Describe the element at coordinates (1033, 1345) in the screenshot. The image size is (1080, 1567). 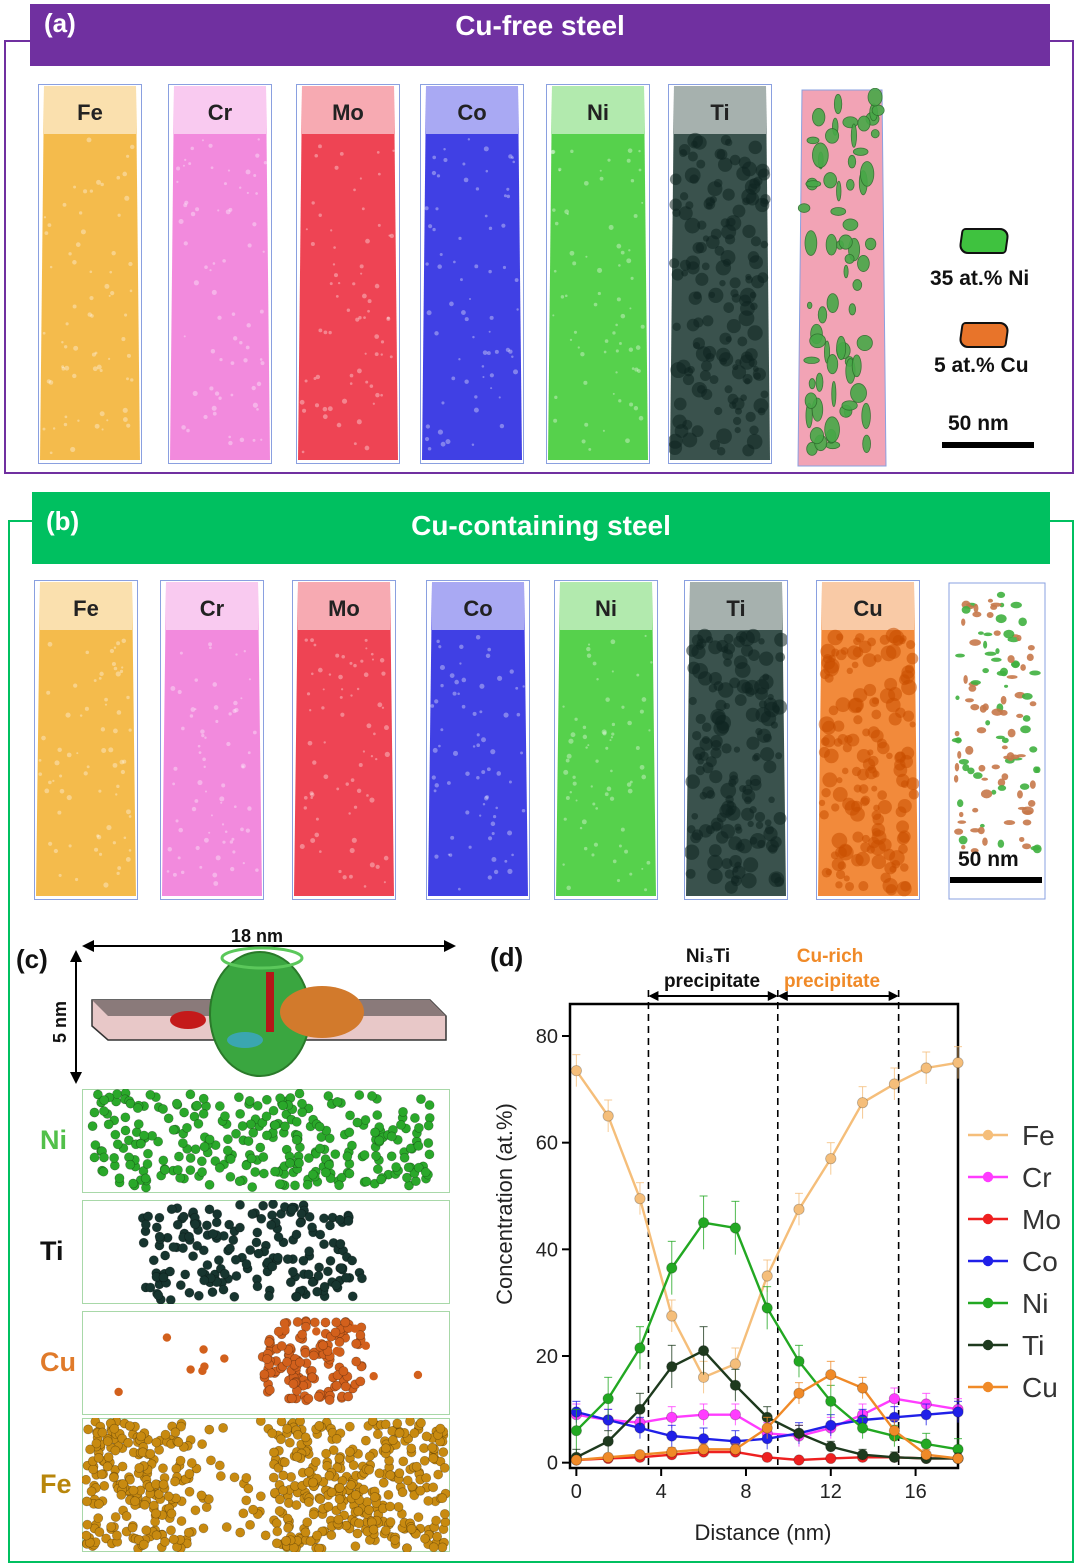
I see `legend-label: Ti` at that location.